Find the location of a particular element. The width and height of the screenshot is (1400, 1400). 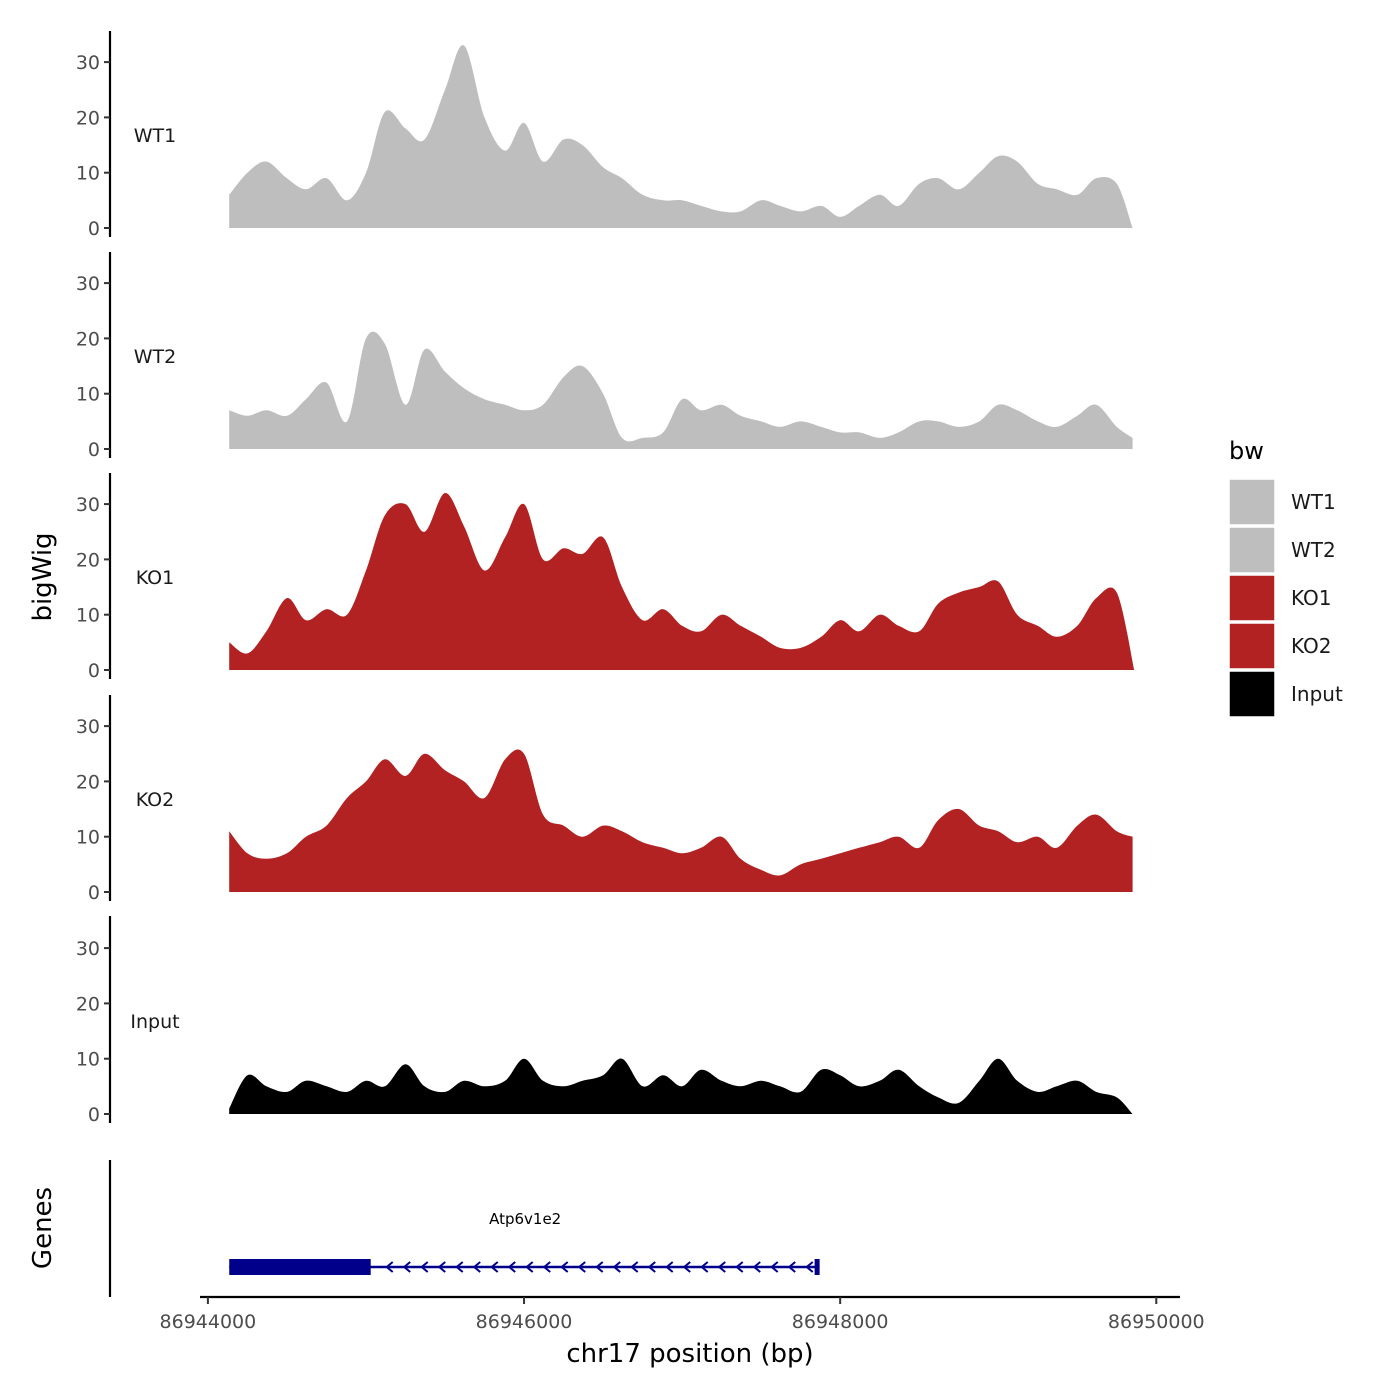

x-axis: 86944000 86946000 86948000 86950000 is located at coordinates (682, 1314).